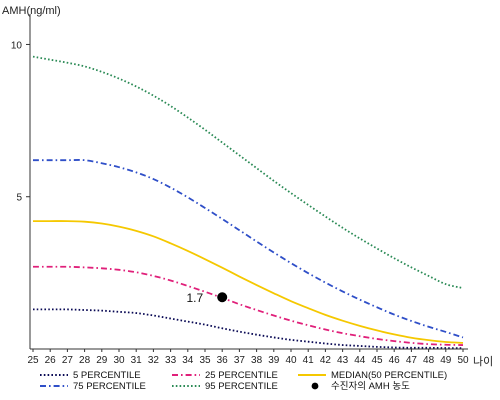  What do you see at coordinates (446, 360) in the screenshot?
I see `x-tick-label: 49` at bounding box center [446, 360].